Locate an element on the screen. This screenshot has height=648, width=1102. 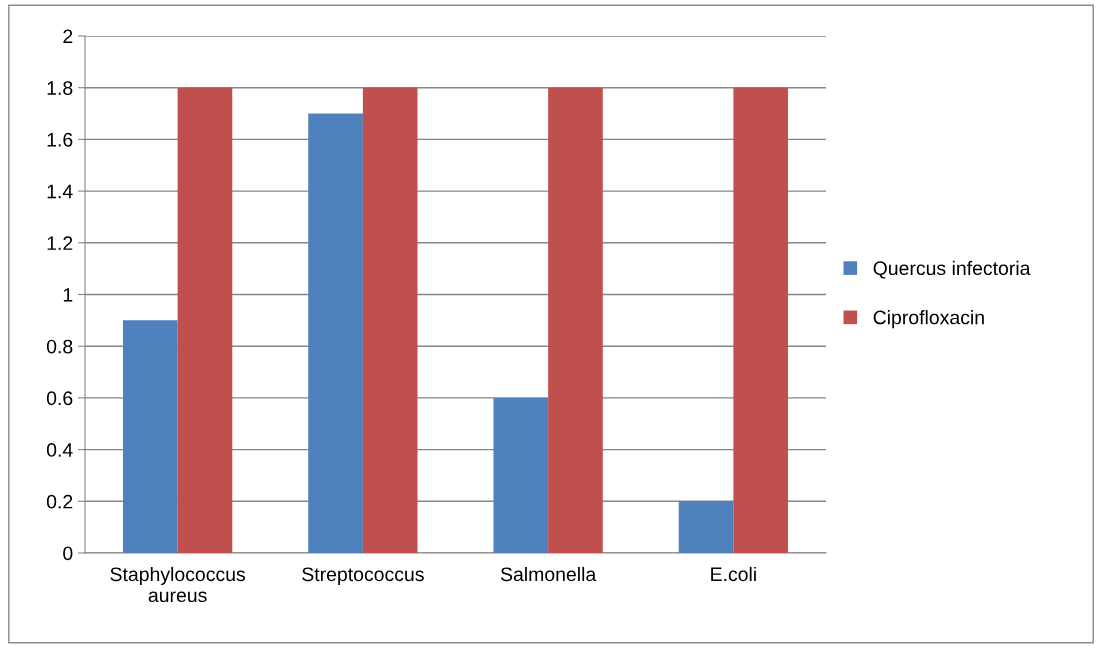
y-tick-label: 0.6 is located at coordinates (59, 398).